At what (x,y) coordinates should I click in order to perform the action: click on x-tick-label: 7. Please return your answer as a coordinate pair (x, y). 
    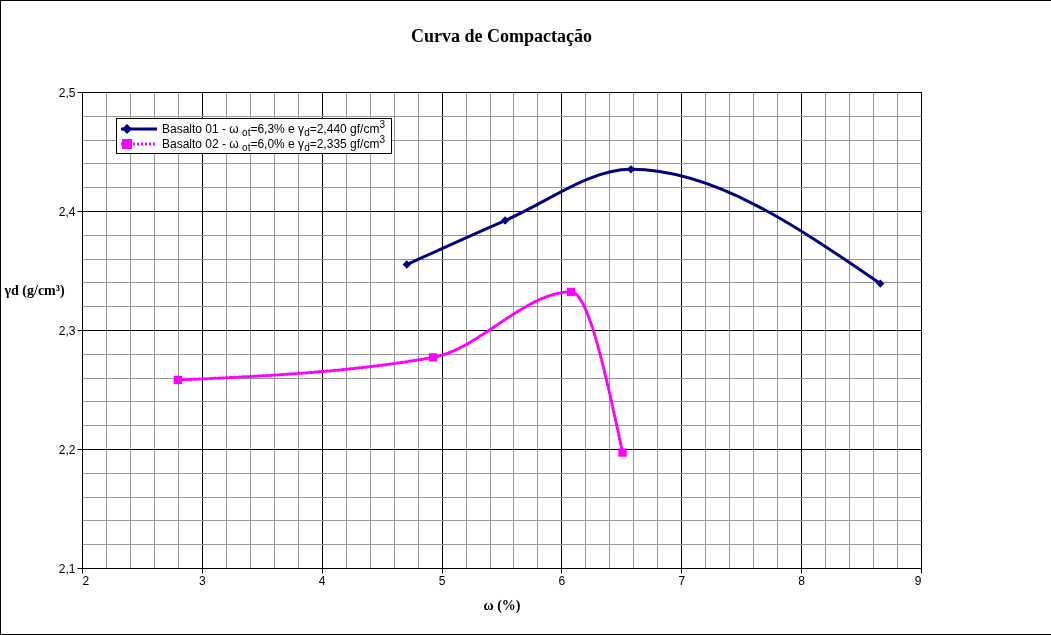
    Looking at the image, I should click on (682, 580).